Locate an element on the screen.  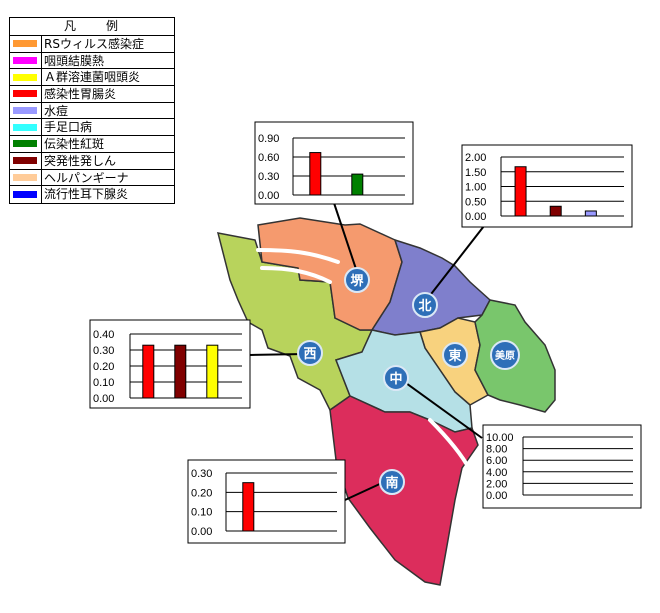
legend-label: Ａ群溶連菌咽頭炎 is located at coordinates (90, 77).